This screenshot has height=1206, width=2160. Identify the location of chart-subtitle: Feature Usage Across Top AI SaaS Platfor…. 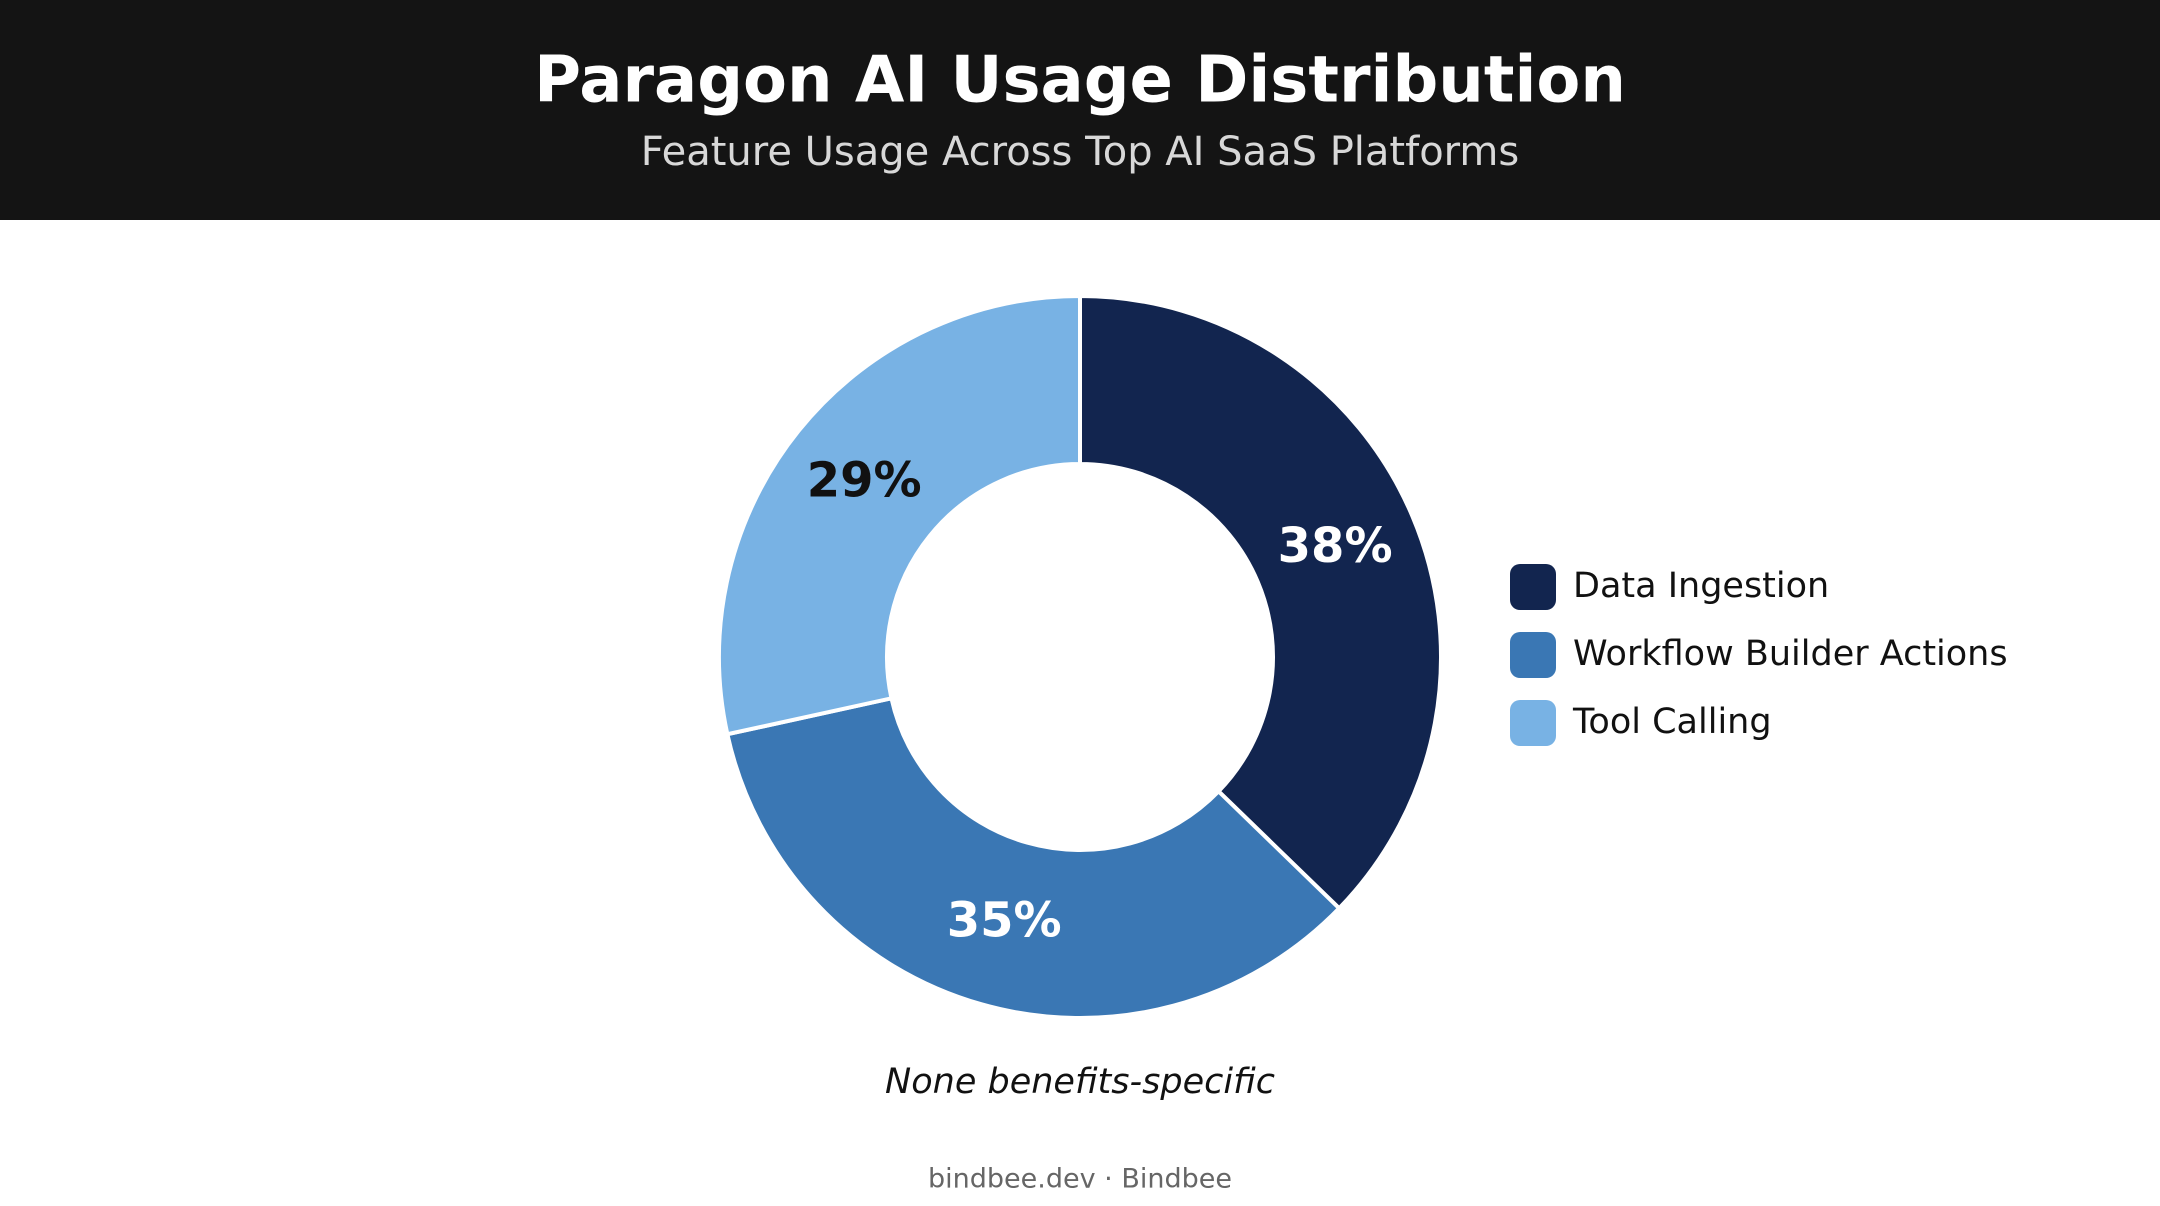
(1080, 152).